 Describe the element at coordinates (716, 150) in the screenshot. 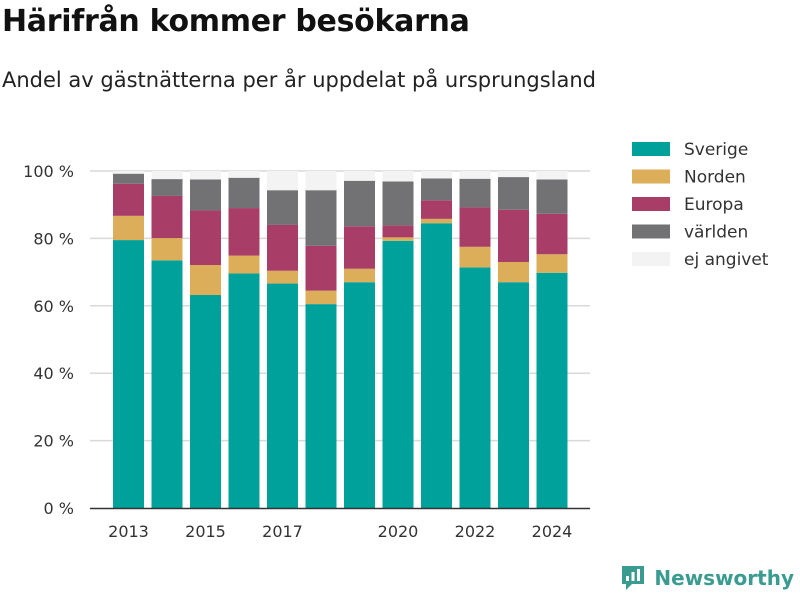

I see `legend-label: Sverige` at that location.